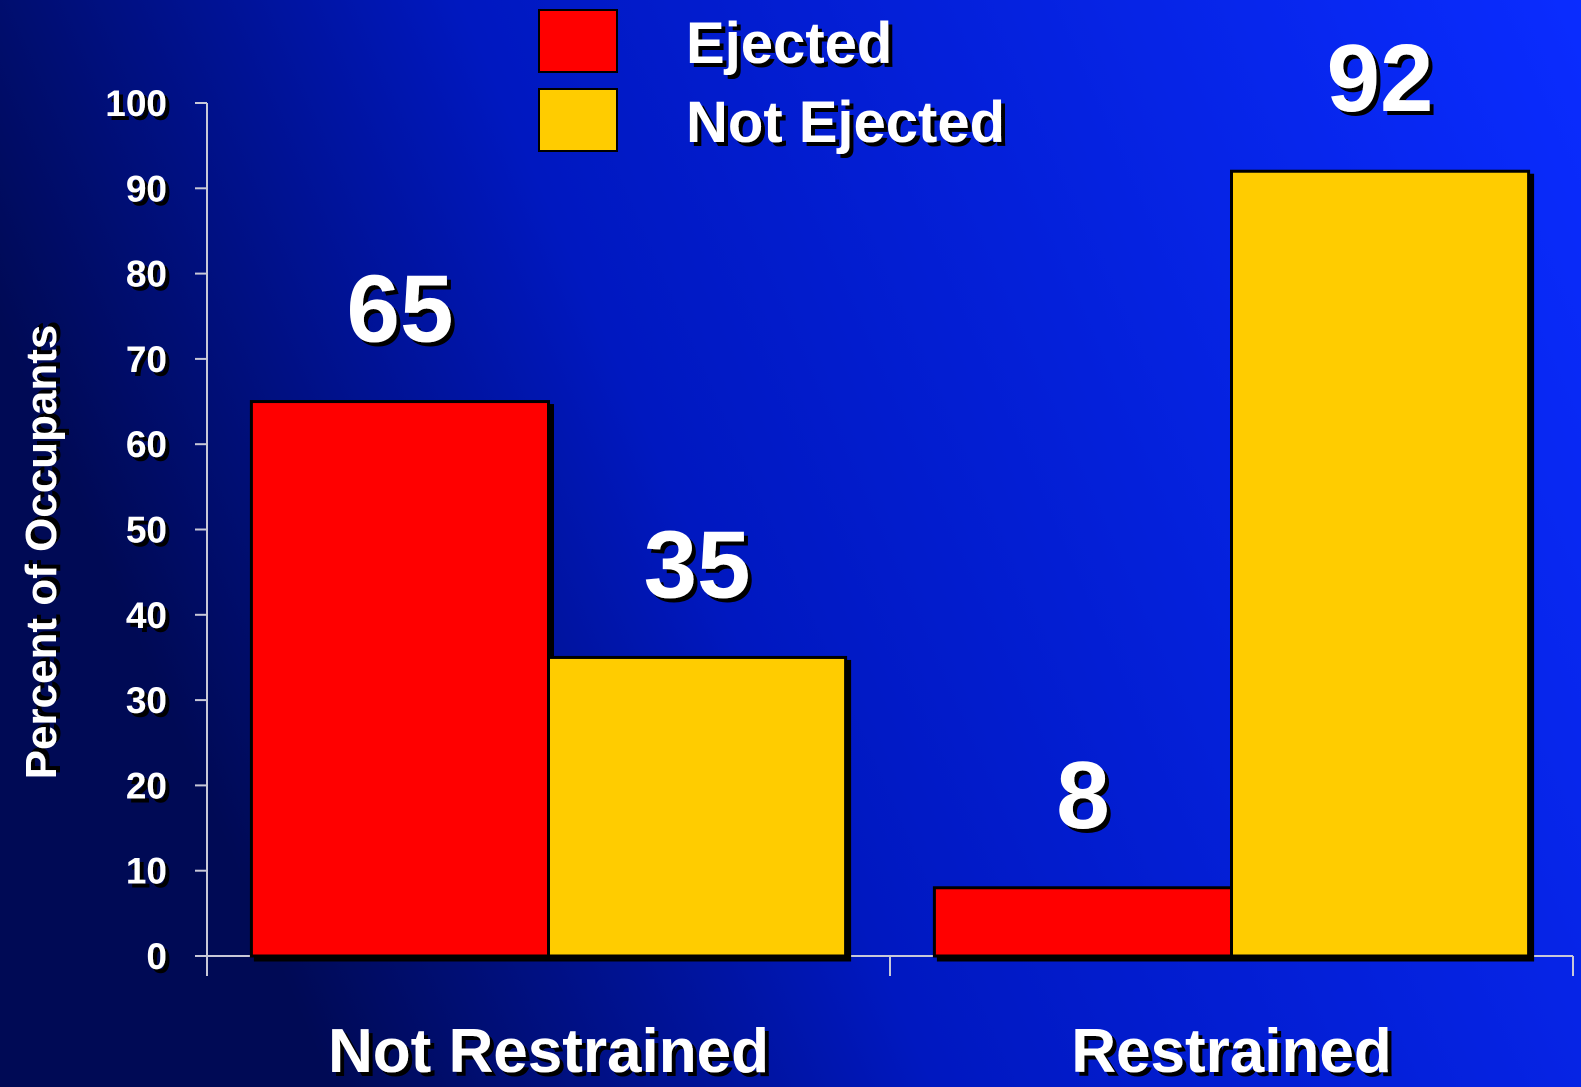 This screenshot has width=1581, height=1087. What do you see at coordinates (697, 564) in the screenshot?
I see `data-label: 35` at bounding box center [697, 564].